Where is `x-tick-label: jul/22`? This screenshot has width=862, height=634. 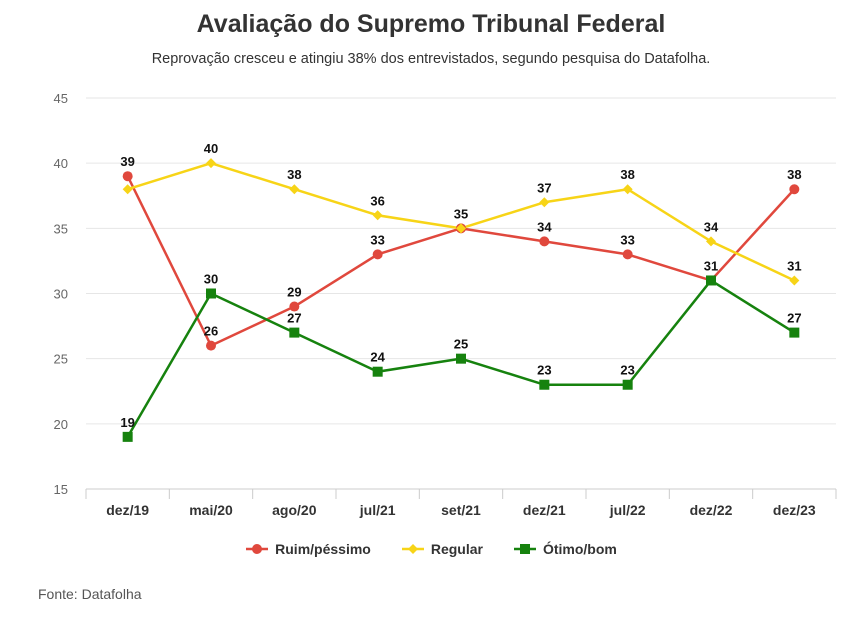 x-tick-label: jul/22 is located at coordinates (627, 510).